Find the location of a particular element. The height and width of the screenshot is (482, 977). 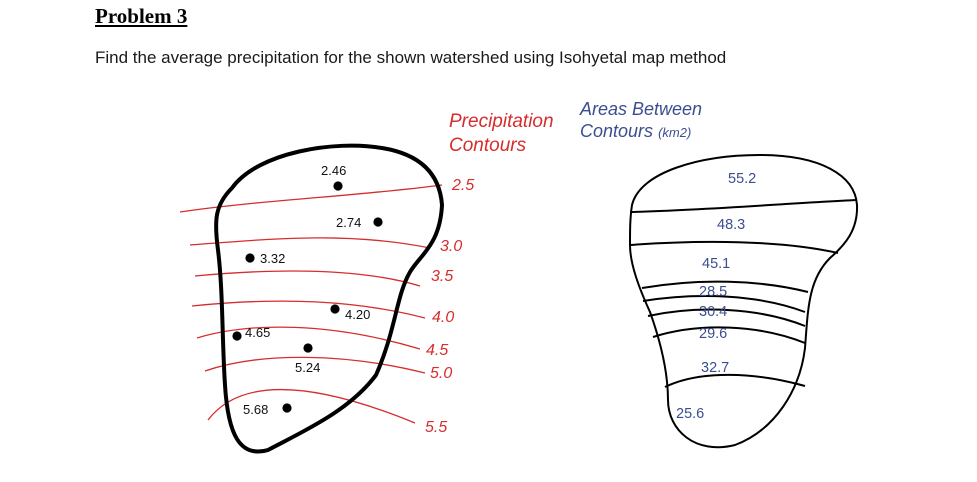

area-label: 32.7 is located at coordinates (715, 368).